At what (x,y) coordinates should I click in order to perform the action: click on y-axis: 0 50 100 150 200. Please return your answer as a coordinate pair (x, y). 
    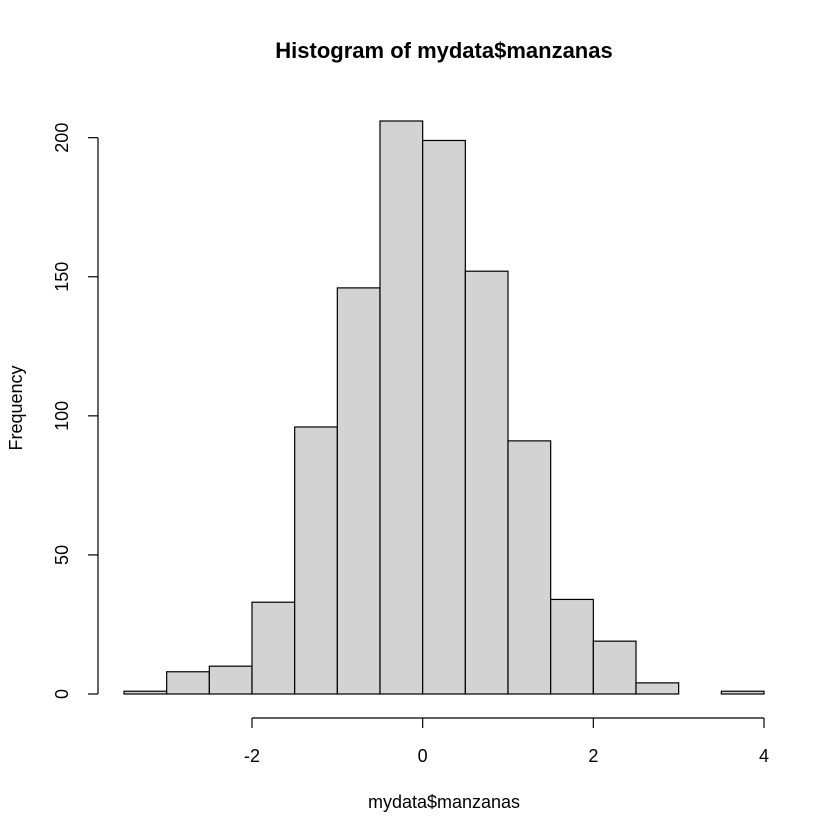
    Looking at the image, I should click on (75, 411).